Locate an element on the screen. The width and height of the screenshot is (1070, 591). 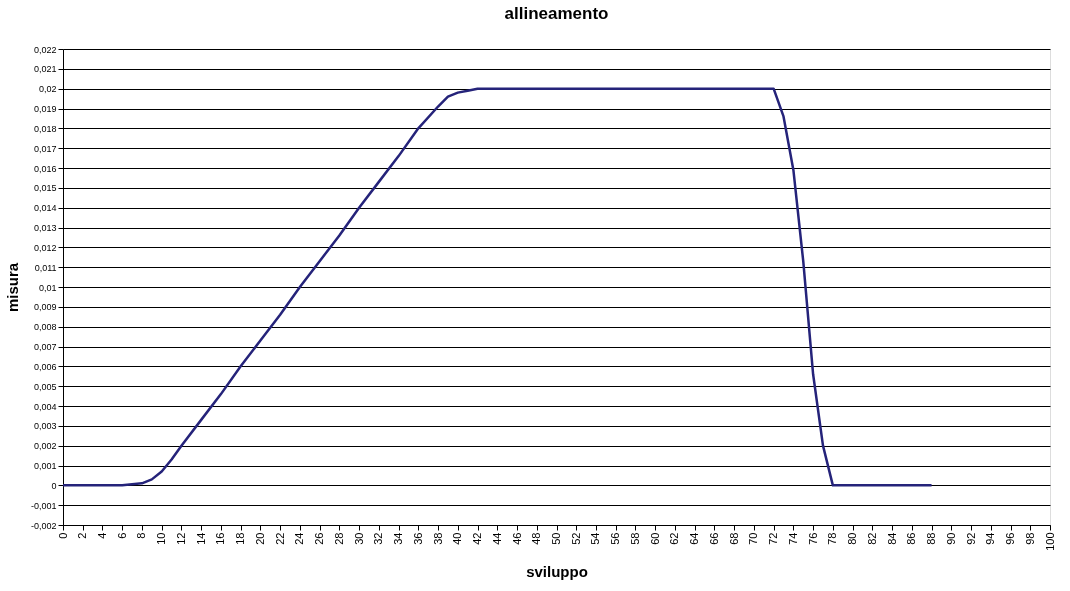
y-tick-label: -0,002 is located at coordinates (43, 525).